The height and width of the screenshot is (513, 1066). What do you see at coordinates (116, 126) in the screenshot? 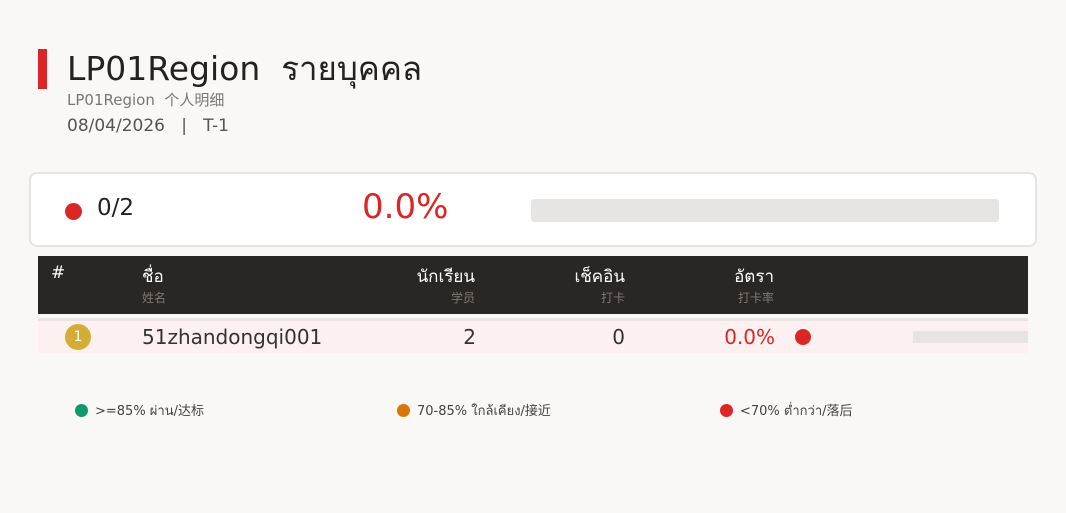
I see `report-date: 08/04/2026` at bounding box center [116, 126].